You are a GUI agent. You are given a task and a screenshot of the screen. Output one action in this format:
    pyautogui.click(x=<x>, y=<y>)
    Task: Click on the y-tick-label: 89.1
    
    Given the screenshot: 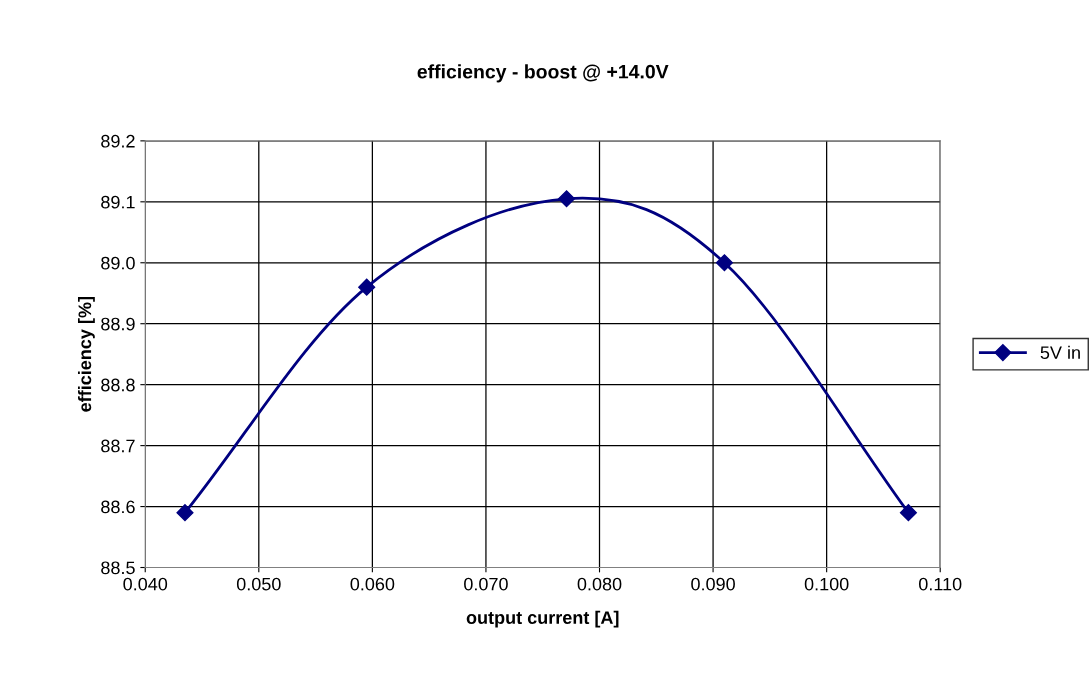 What is the action you would take?
    pyautogui.click(x=118, y=202)
    